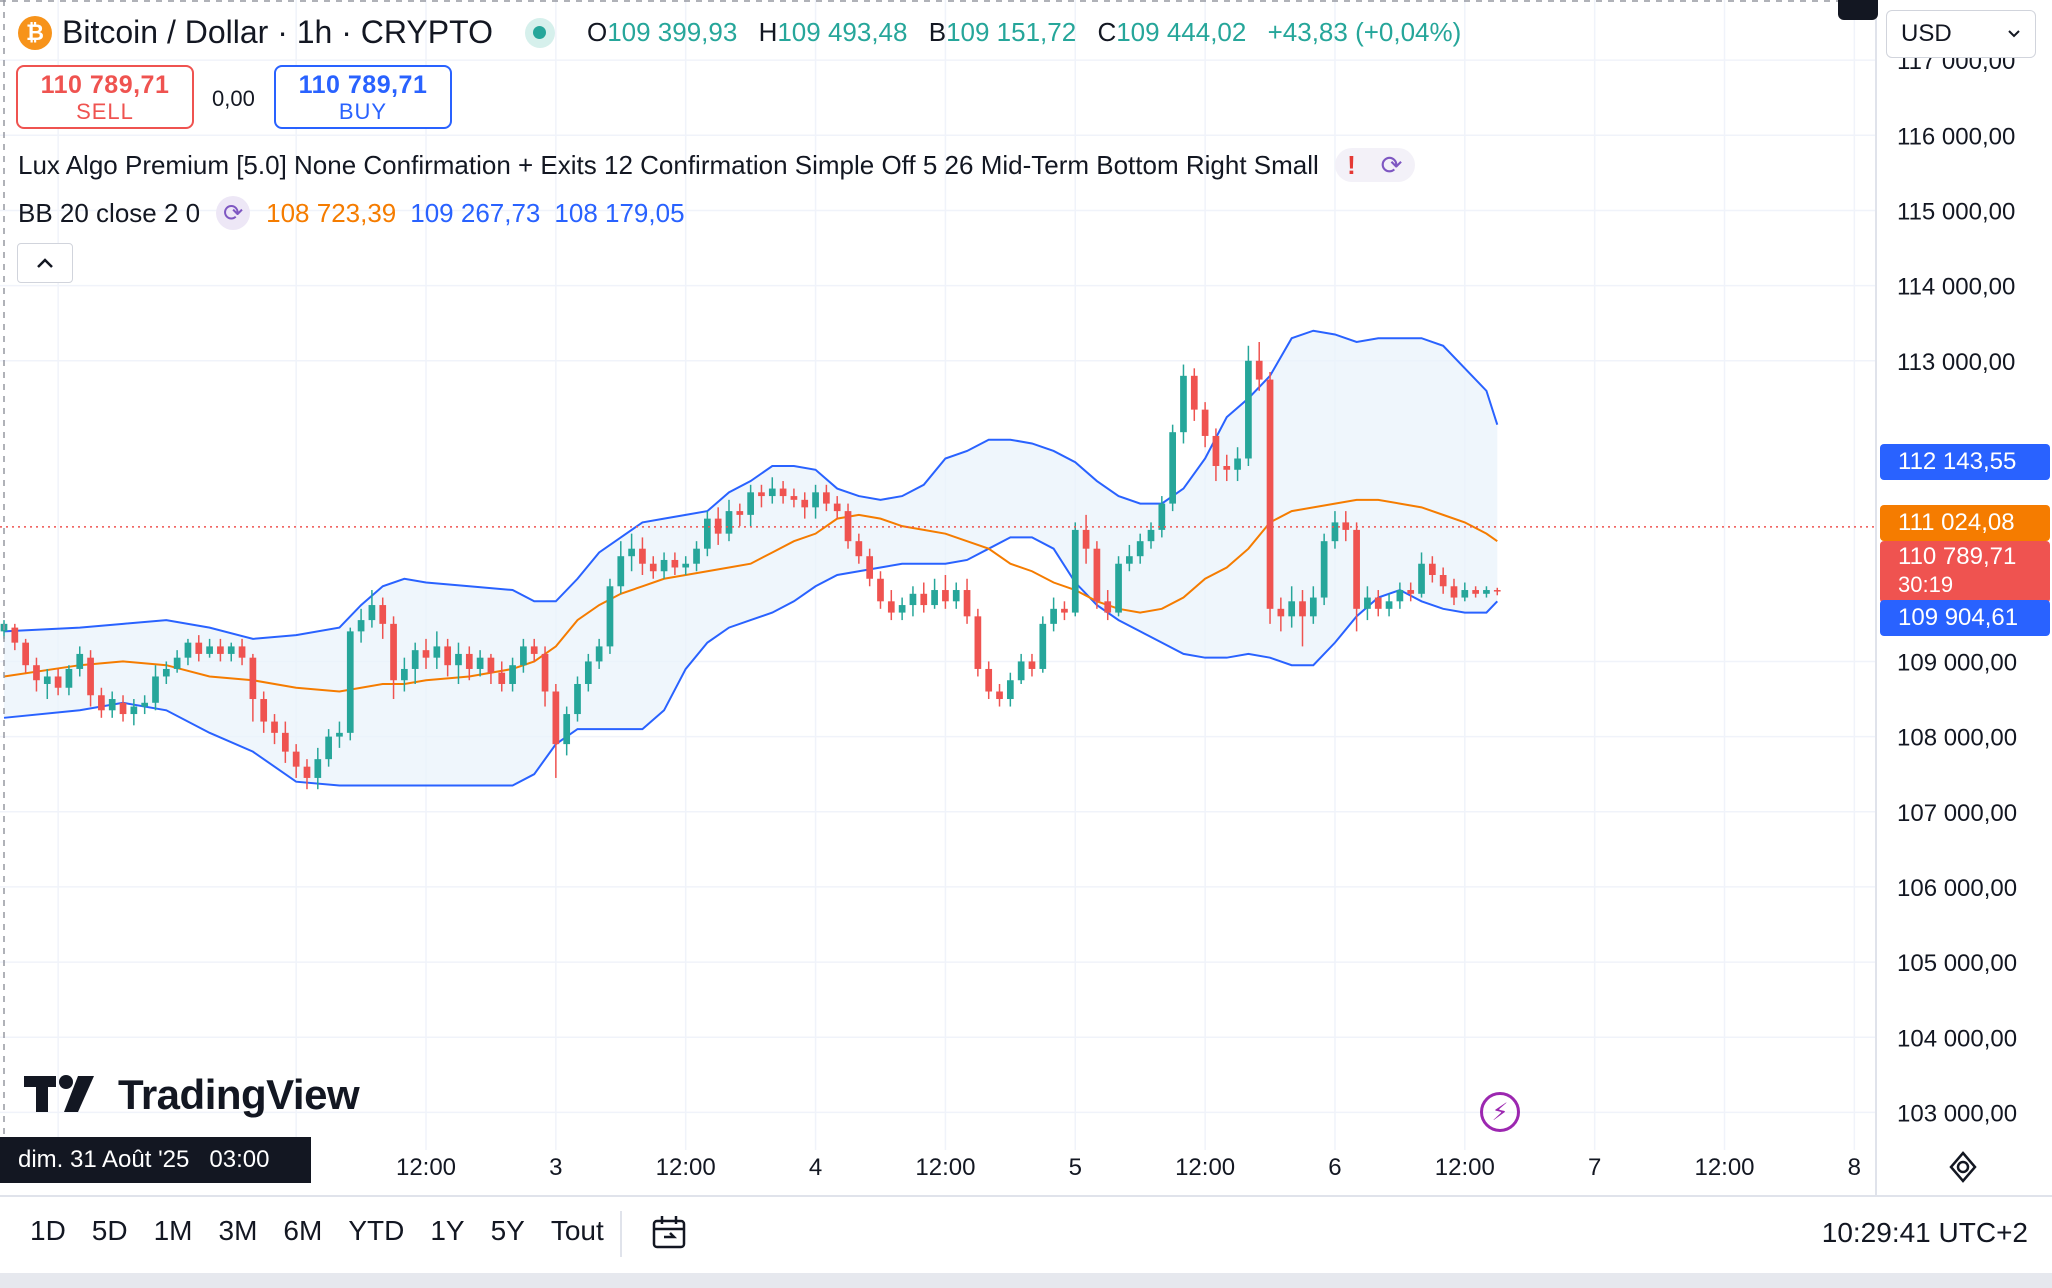 The height and width of the screenshot is (1288, 2052). I want to click on warning-icon: ! ⟳, so click(1374, 165).